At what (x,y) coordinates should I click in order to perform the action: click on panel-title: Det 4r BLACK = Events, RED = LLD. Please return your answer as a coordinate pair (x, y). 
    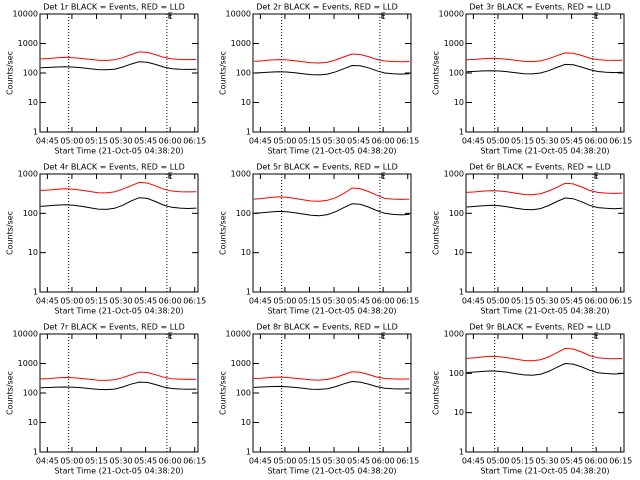
    Looking at the image, I should click on (114, 167).